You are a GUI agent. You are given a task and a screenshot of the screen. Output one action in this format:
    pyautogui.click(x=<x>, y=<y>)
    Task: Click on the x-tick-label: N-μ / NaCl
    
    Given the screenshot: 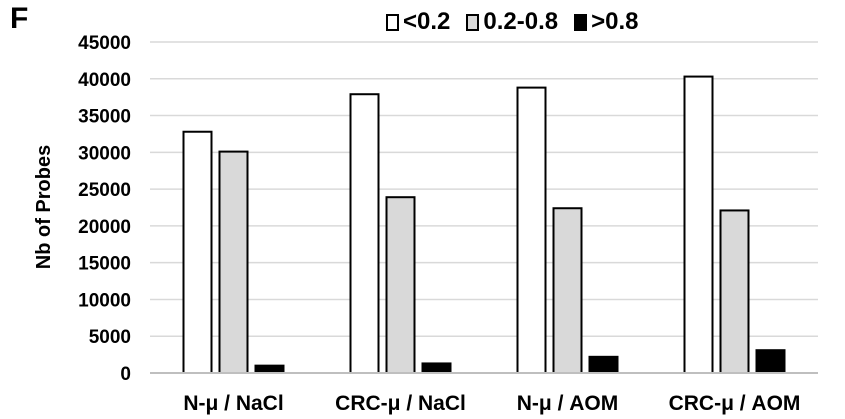 What is the action you would take?
    pyautogui.click(x=233, y=403)
    